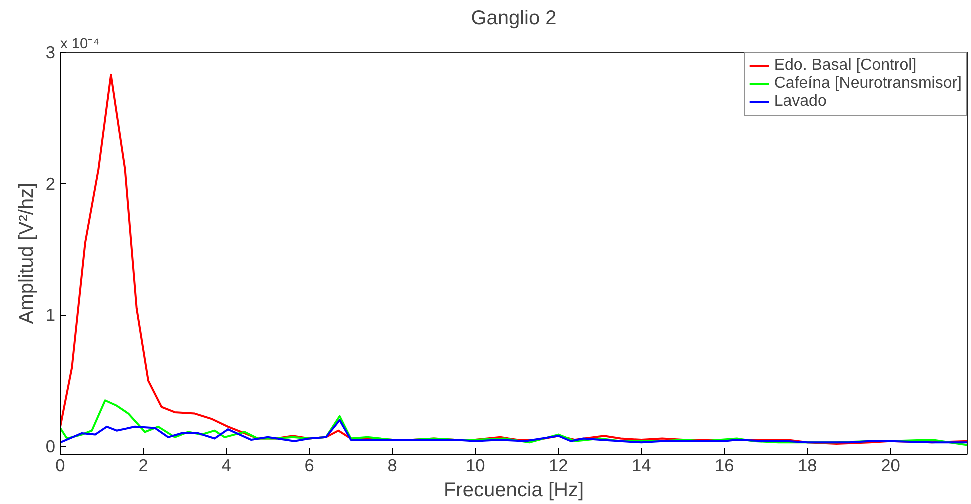 Image resolution: width=971 pixels, height=504 pixels. What do you see at coordinates (890, 466) in the screenshot?
I see `x-tick-label: 20` at bounding box center [890, 466].